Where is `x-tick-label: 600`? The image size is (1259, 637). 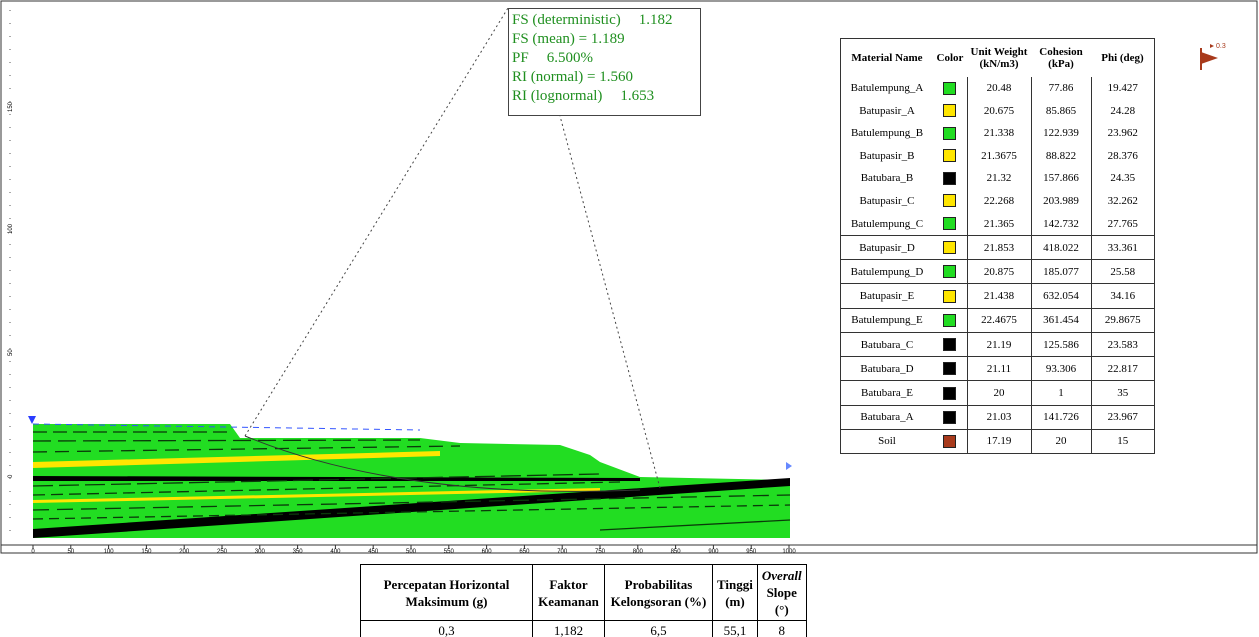
x-tick-label: 600 is located at coordinates (487, 552).